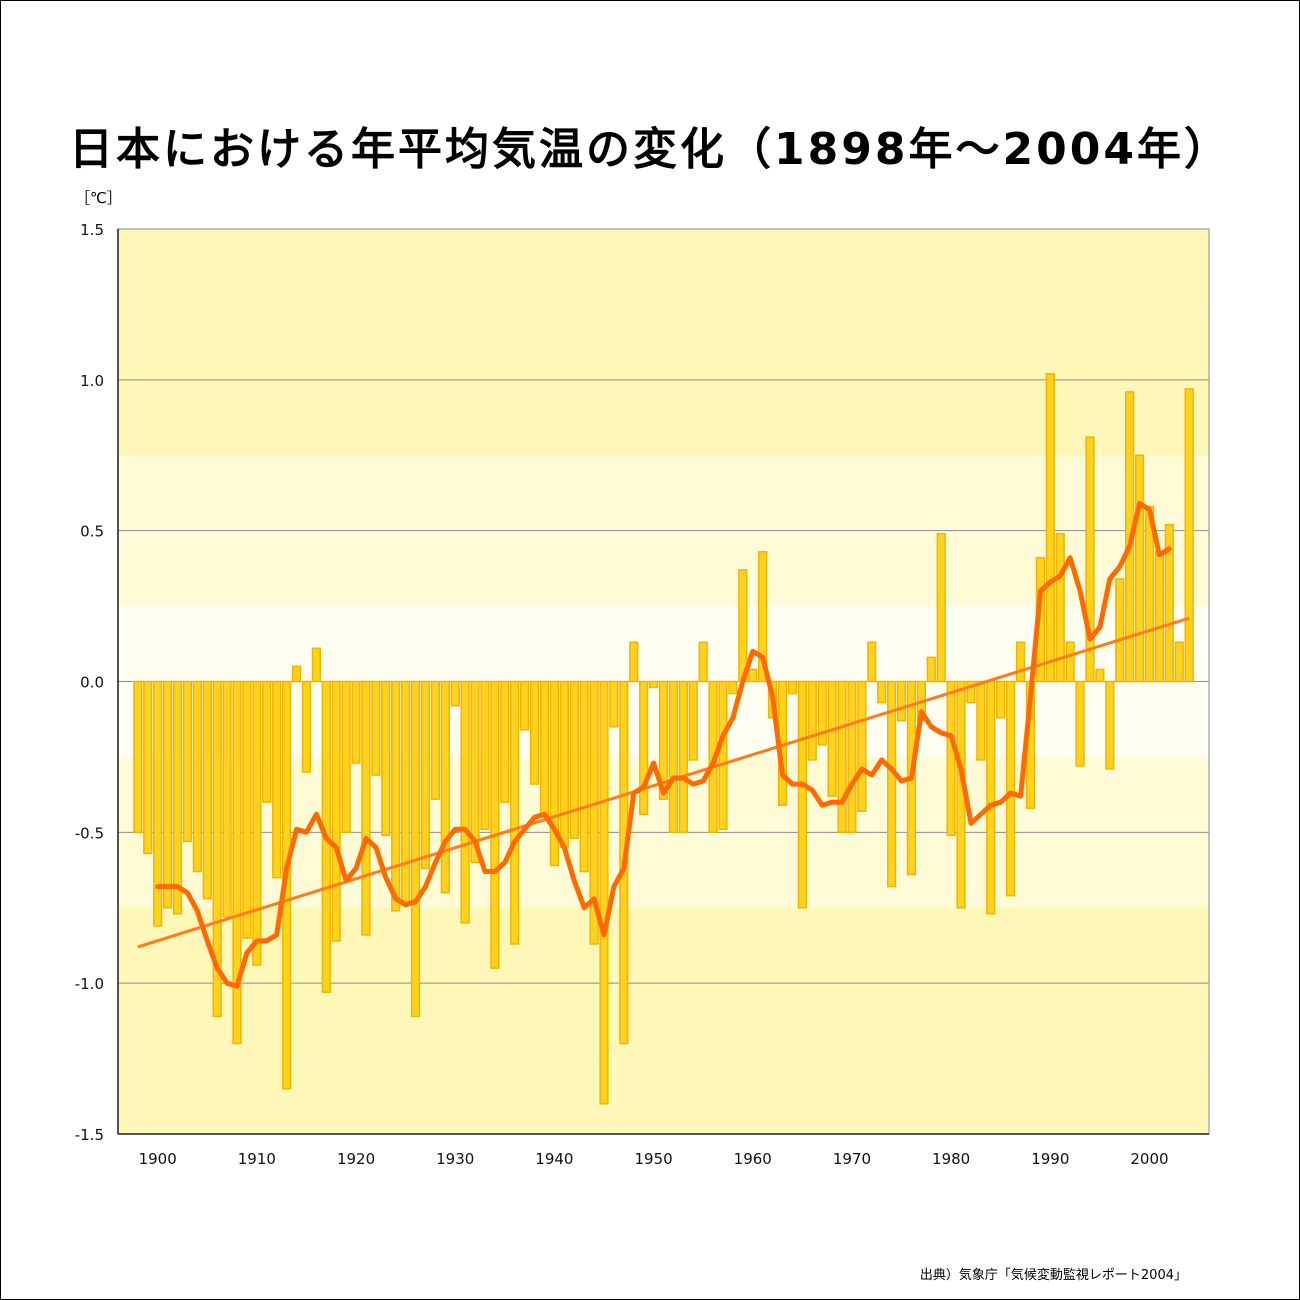 This screenshot has height=1300, width=1300. What do you see at coordinates (92, 230) in the screenshot?
I see `y-tick-label: 1.5` at bounding box center [92, 230].